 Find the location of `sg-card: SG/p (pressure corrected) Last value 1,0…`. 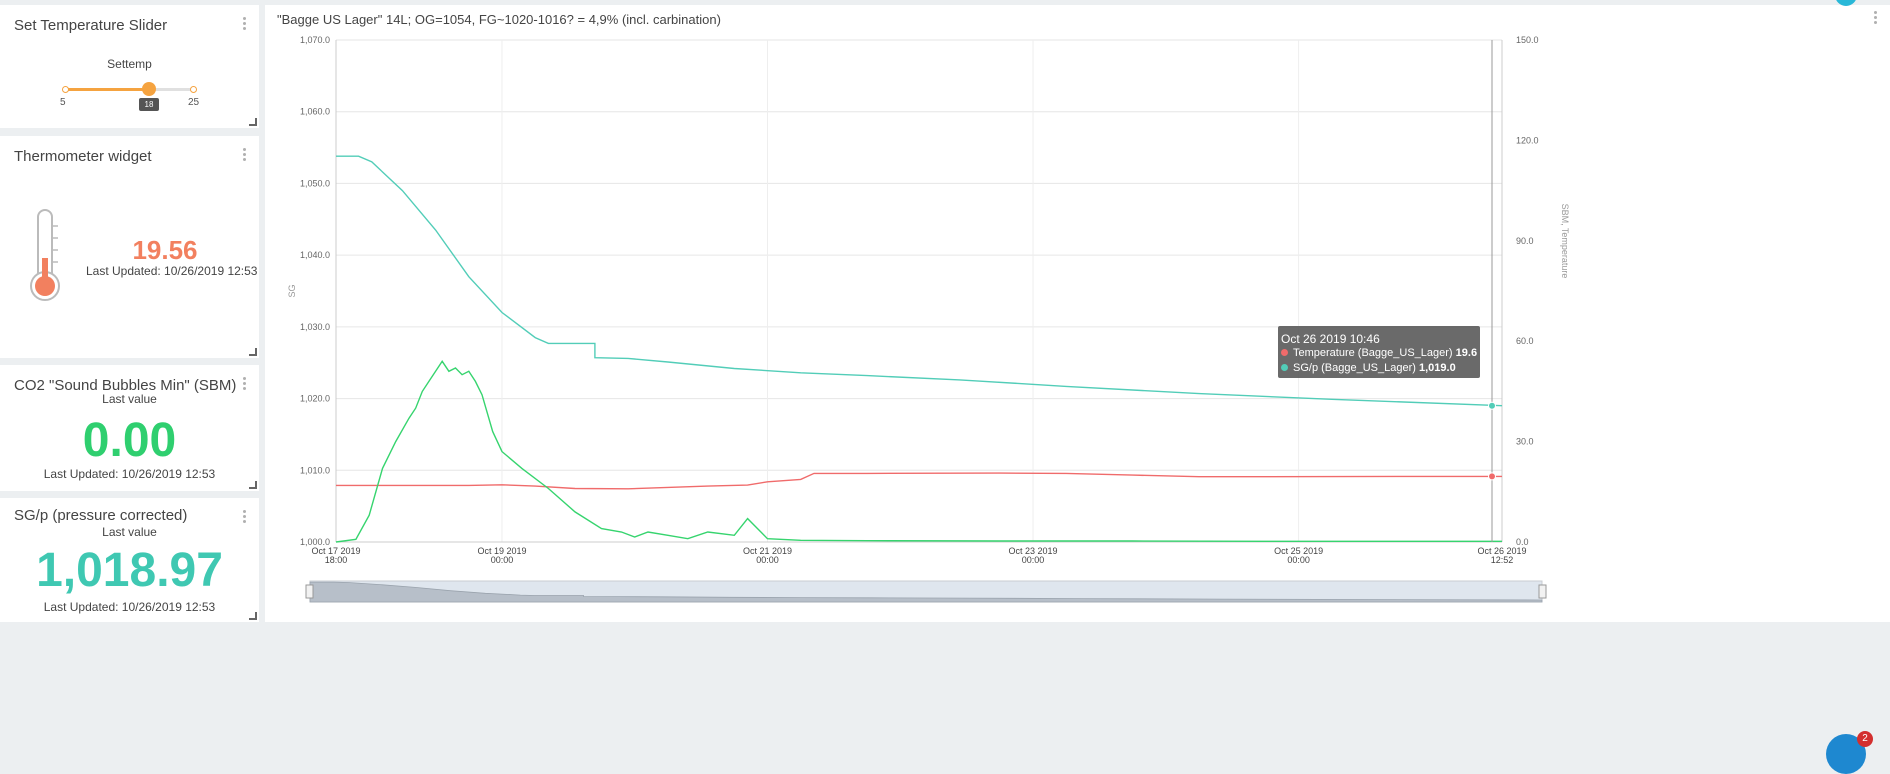

sg-card: SG/p (pressure corrected) Last value 1,0… is located at coordinates (129, 560).